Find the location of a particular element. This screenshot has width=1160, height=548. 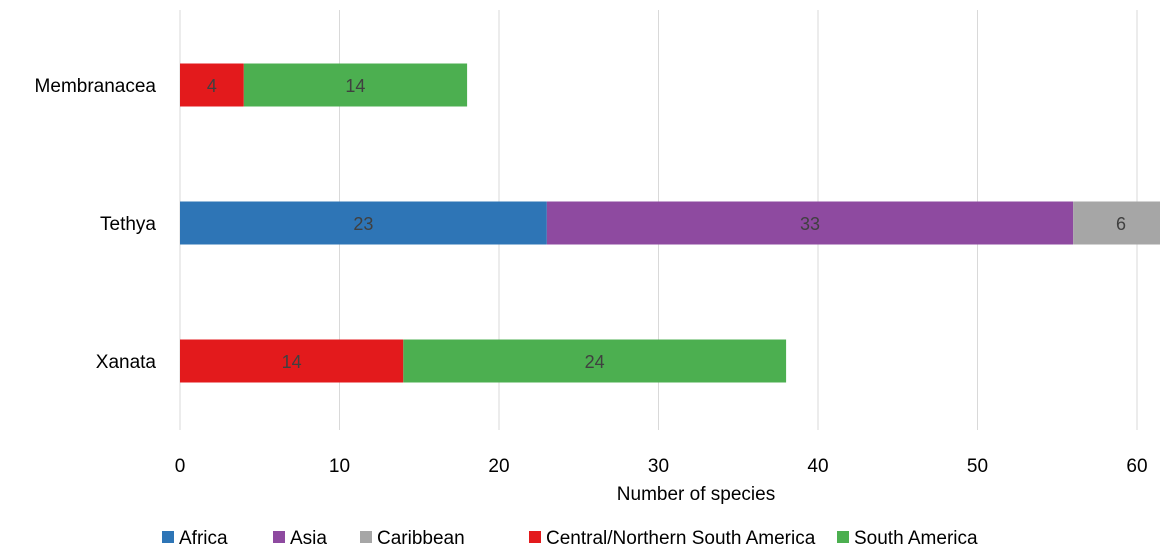

legend-item: Africa is located at coordinates (195, 538).